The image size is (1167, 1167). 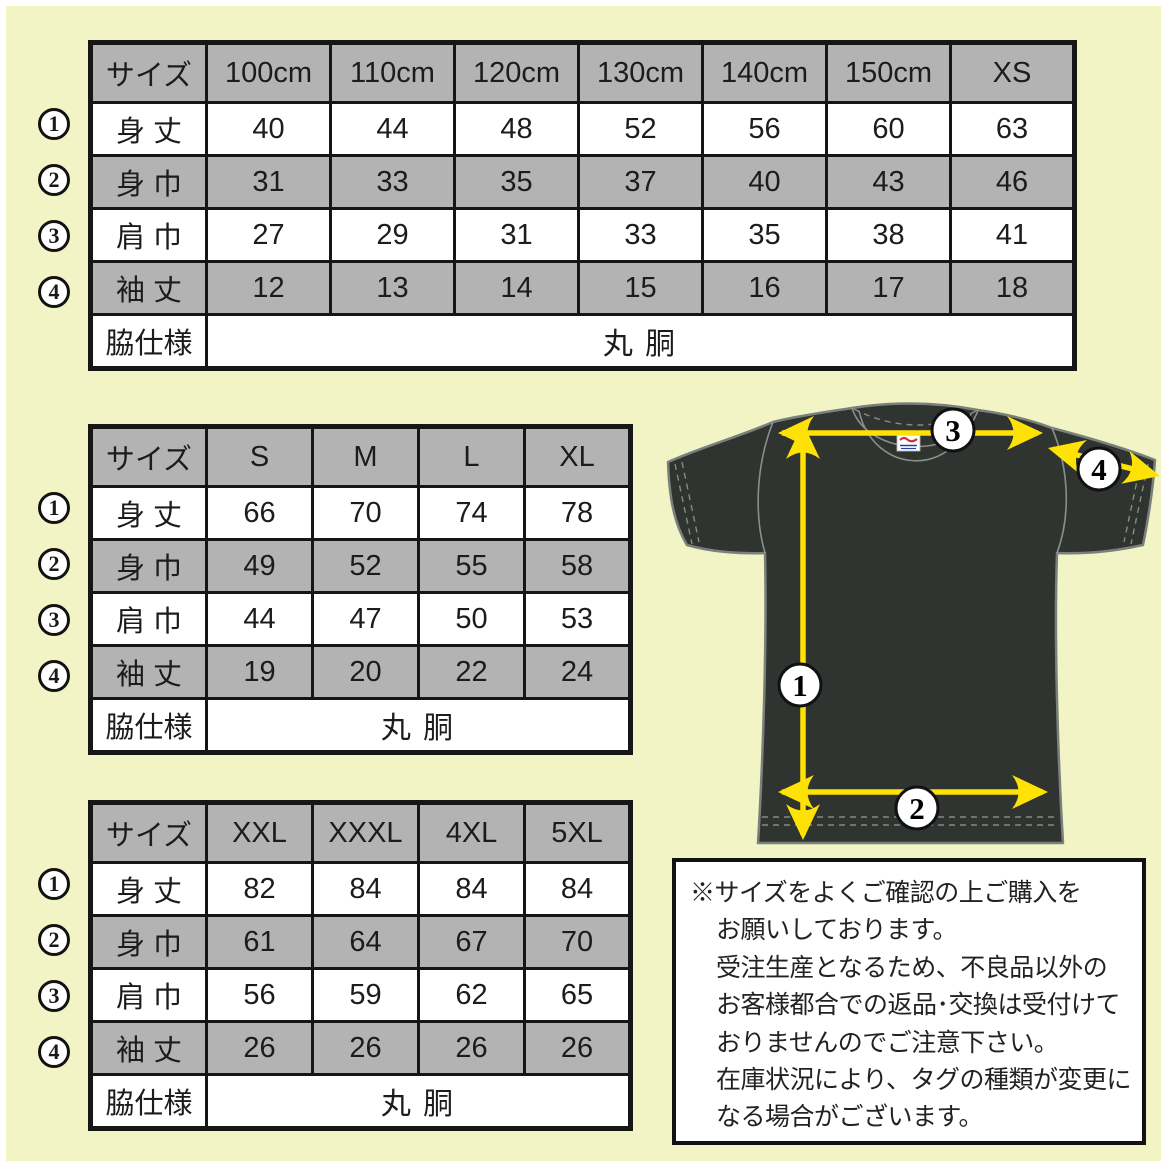 I want to click on value-cell: 55, so click(x=471, y=566).